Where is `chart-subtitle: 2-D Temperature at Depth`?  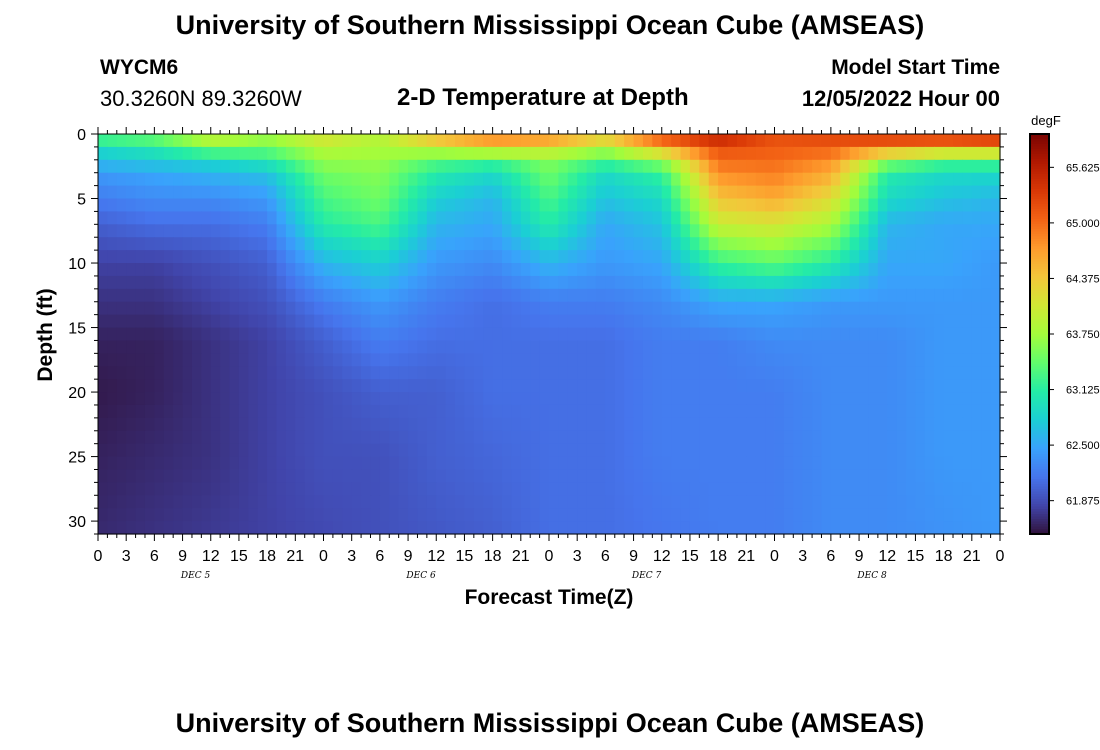
chart-subtitle: 2-D Temperature at Depth is located at coordinates (543, 97).